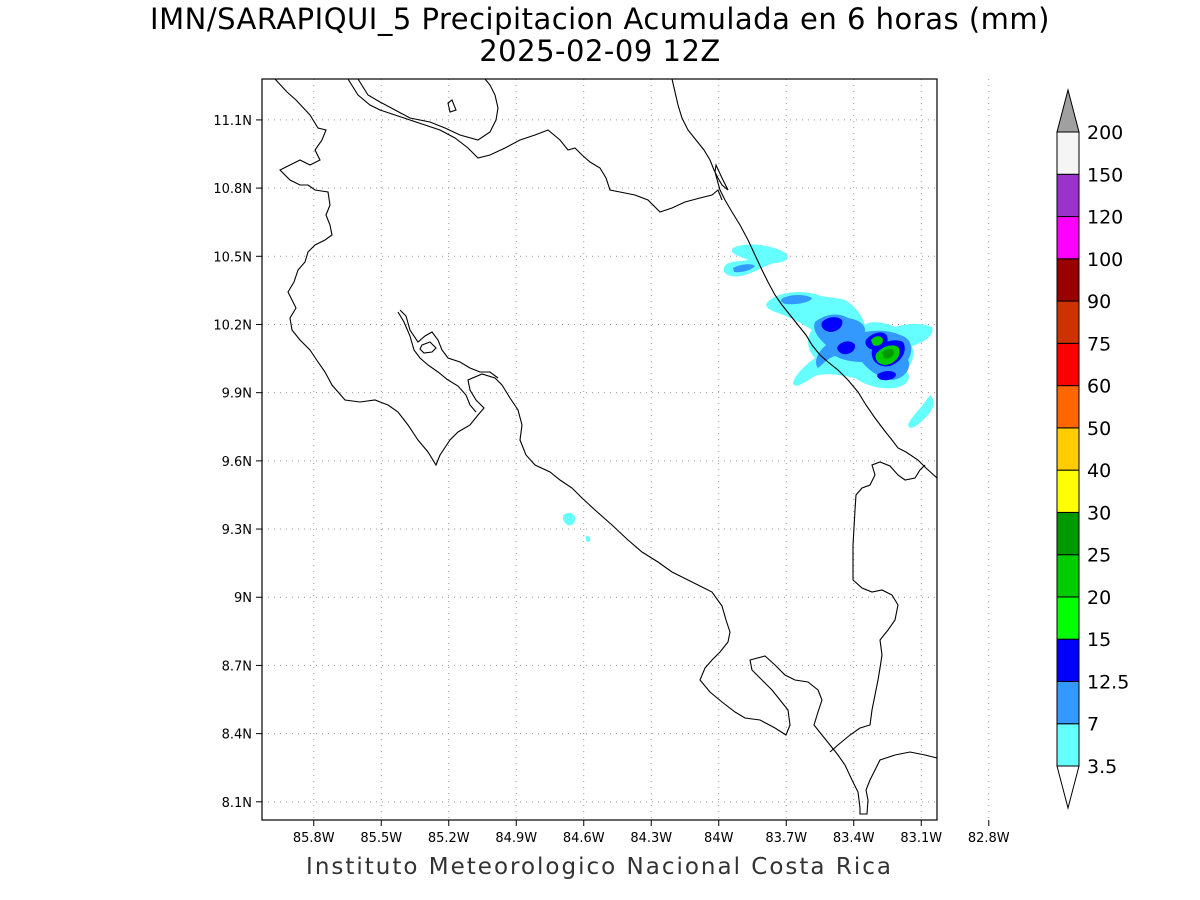 The height and width of the screenshot is (900, 1200). Describe the element at coordinates (1102, 767) in the screenshot. I see `colorbar-label: 3.5` at that location.